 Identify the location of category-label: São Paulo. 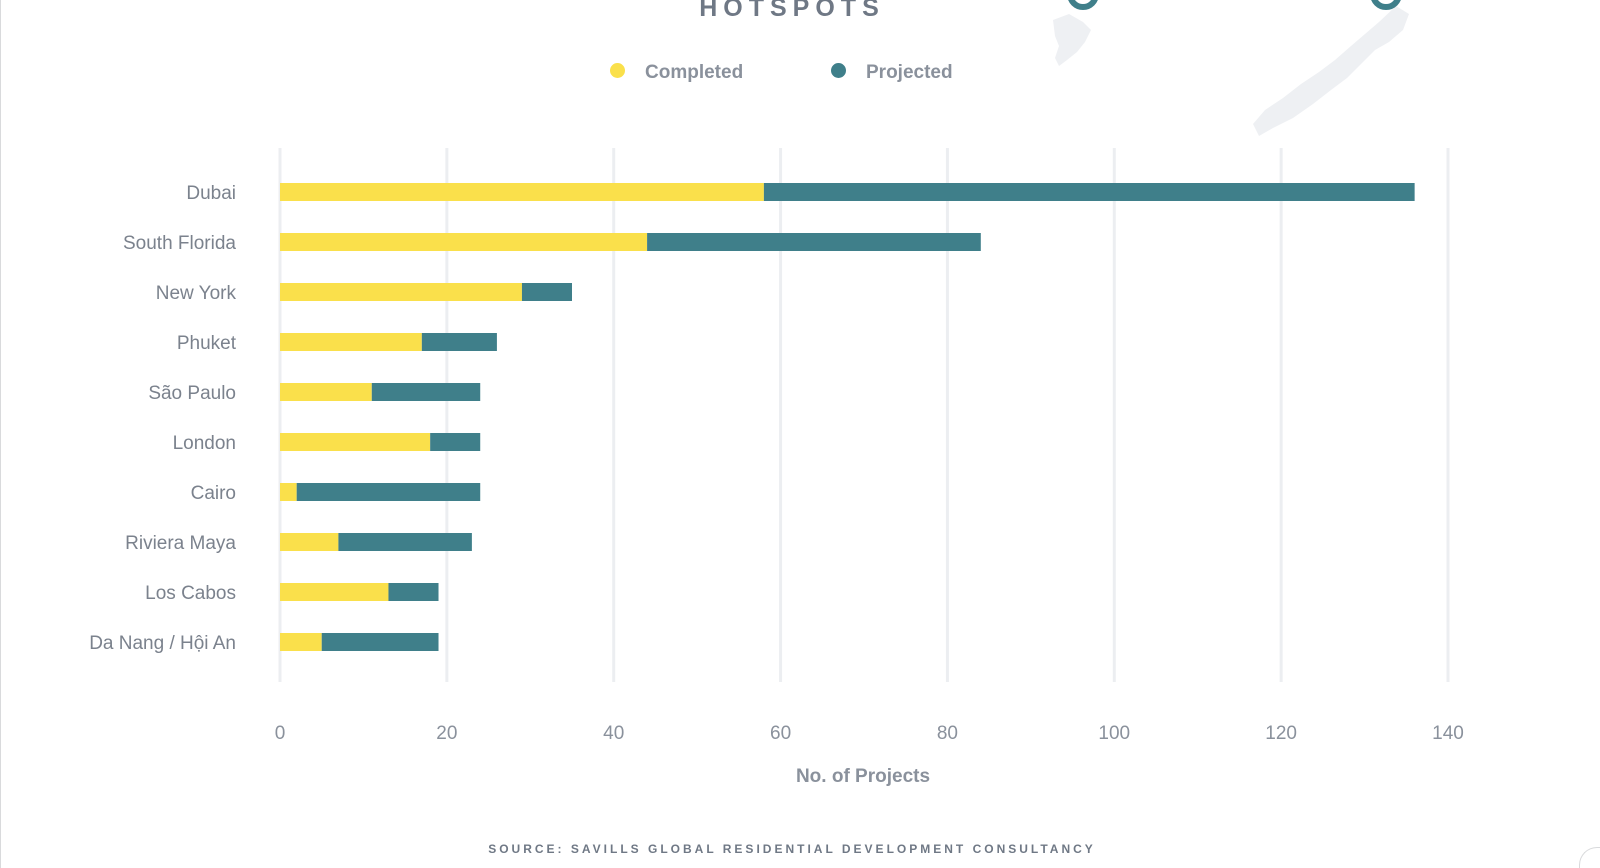
(192, 393).